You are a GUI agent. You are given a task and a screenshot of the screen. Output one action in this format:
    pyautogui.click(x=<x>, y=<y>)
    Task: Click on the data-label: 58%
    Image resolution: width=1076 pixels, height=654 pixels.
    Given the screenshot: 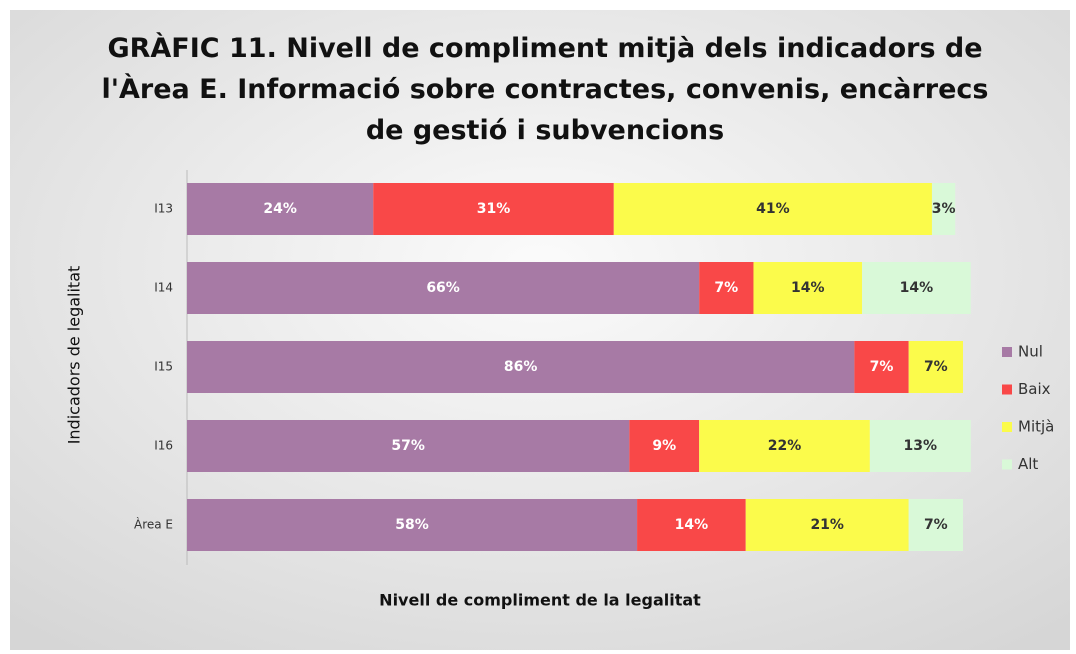 What is the action you would take?
    pyautogui.click(x=412, y=525)
    